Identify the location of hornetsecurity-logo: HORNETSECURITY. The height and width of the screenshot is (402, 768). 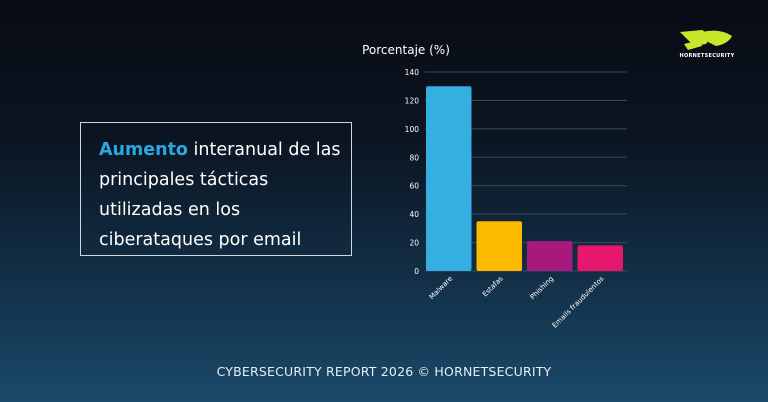
(707, 43).